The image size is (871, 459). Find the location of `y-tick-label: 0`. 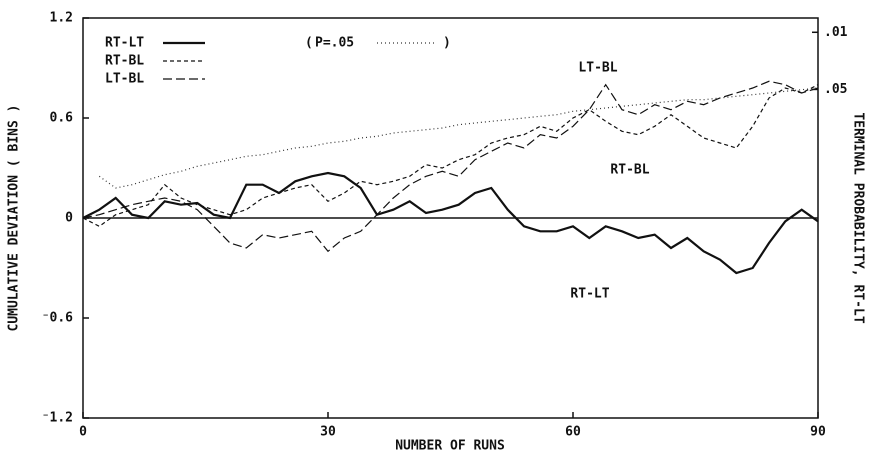

y-tick-label: 0 is located at coordinates (69, 218).